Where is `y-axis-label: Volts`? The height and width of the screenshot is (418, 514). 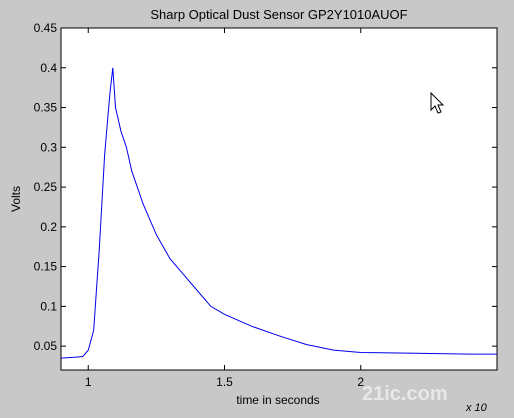
y-axis-label: Volts is located at coordinates (16, 199).